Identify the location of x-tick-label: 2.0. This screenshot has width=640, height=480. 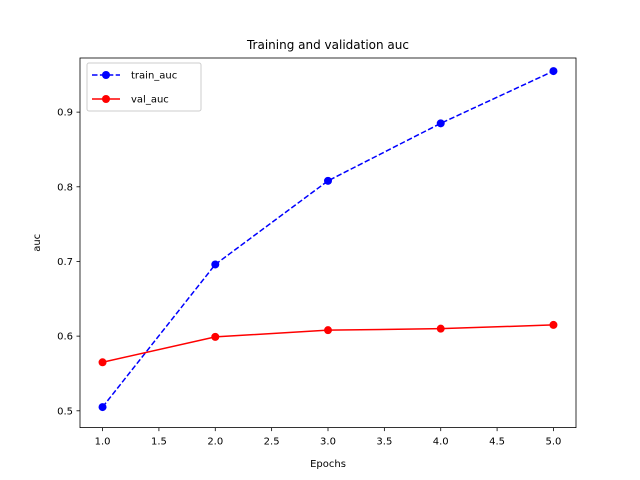
(215, 442).